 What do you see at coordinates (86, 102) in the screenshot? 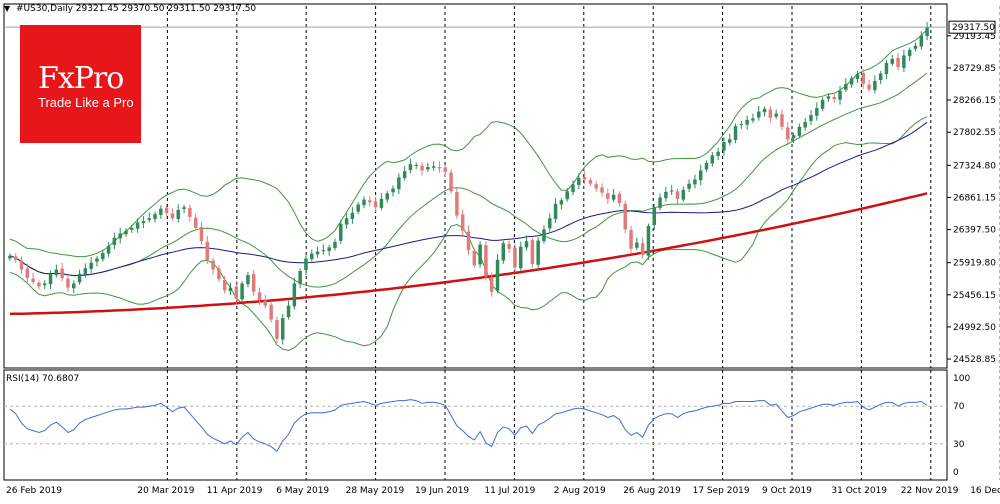
I see `logo-tagline: Trade Like a Pro` at bounding box center [86, 102].